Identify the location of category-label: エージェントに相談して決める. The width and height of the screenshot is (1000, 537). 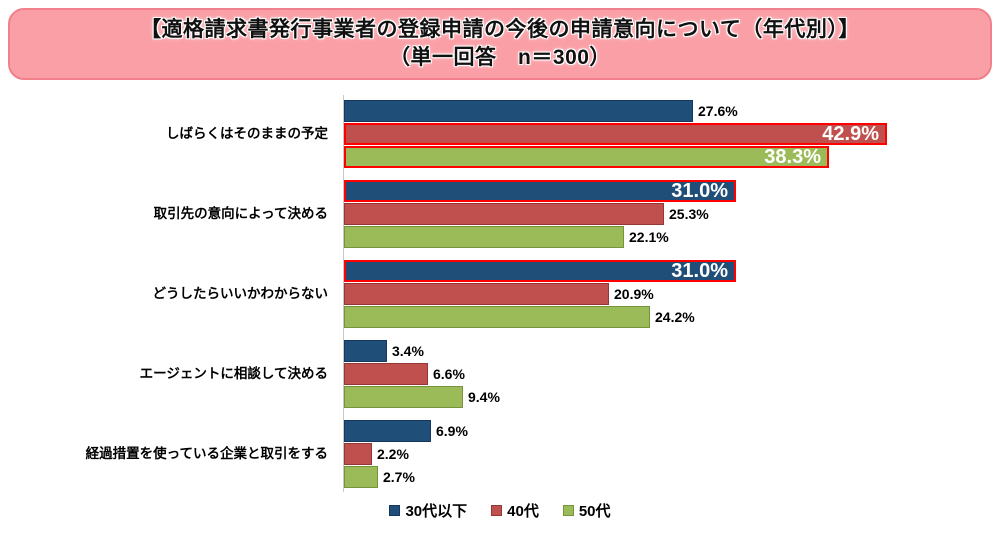
(233, 373).